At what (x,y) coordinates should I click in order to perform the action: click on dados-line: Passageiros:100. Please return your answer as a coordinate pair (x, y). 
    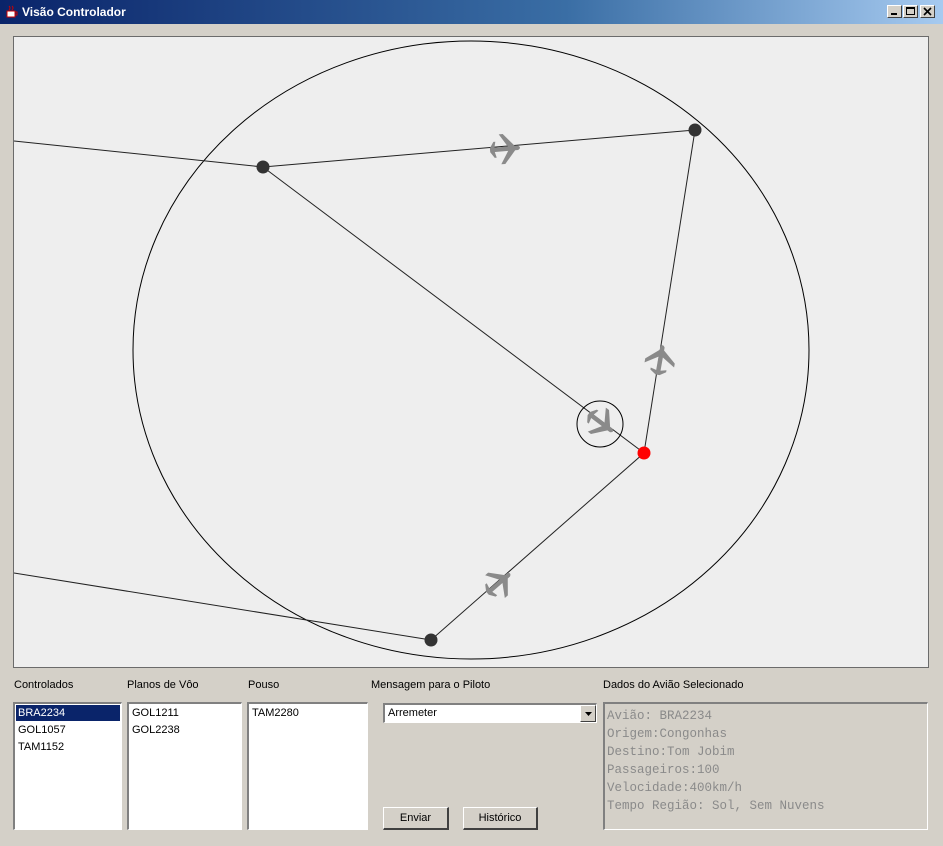
    Looking at the image, I should click on (663, 770).